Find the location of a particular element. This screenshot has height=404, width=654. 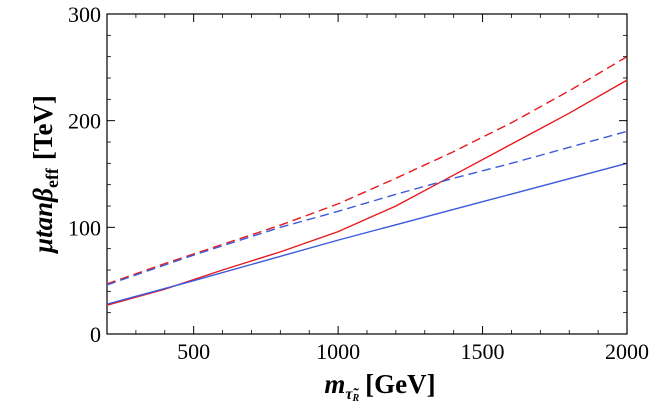

y-axis-label-main: μtanβ is located at coordinates (43, 221).